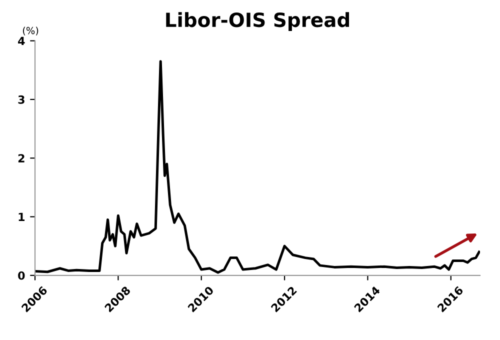 Image resolution: width=500 pixels, height=340 pixels. Describe the element at coordinates (21, 158) in the screenshot. I see `y-tick-label: 2` at that location.